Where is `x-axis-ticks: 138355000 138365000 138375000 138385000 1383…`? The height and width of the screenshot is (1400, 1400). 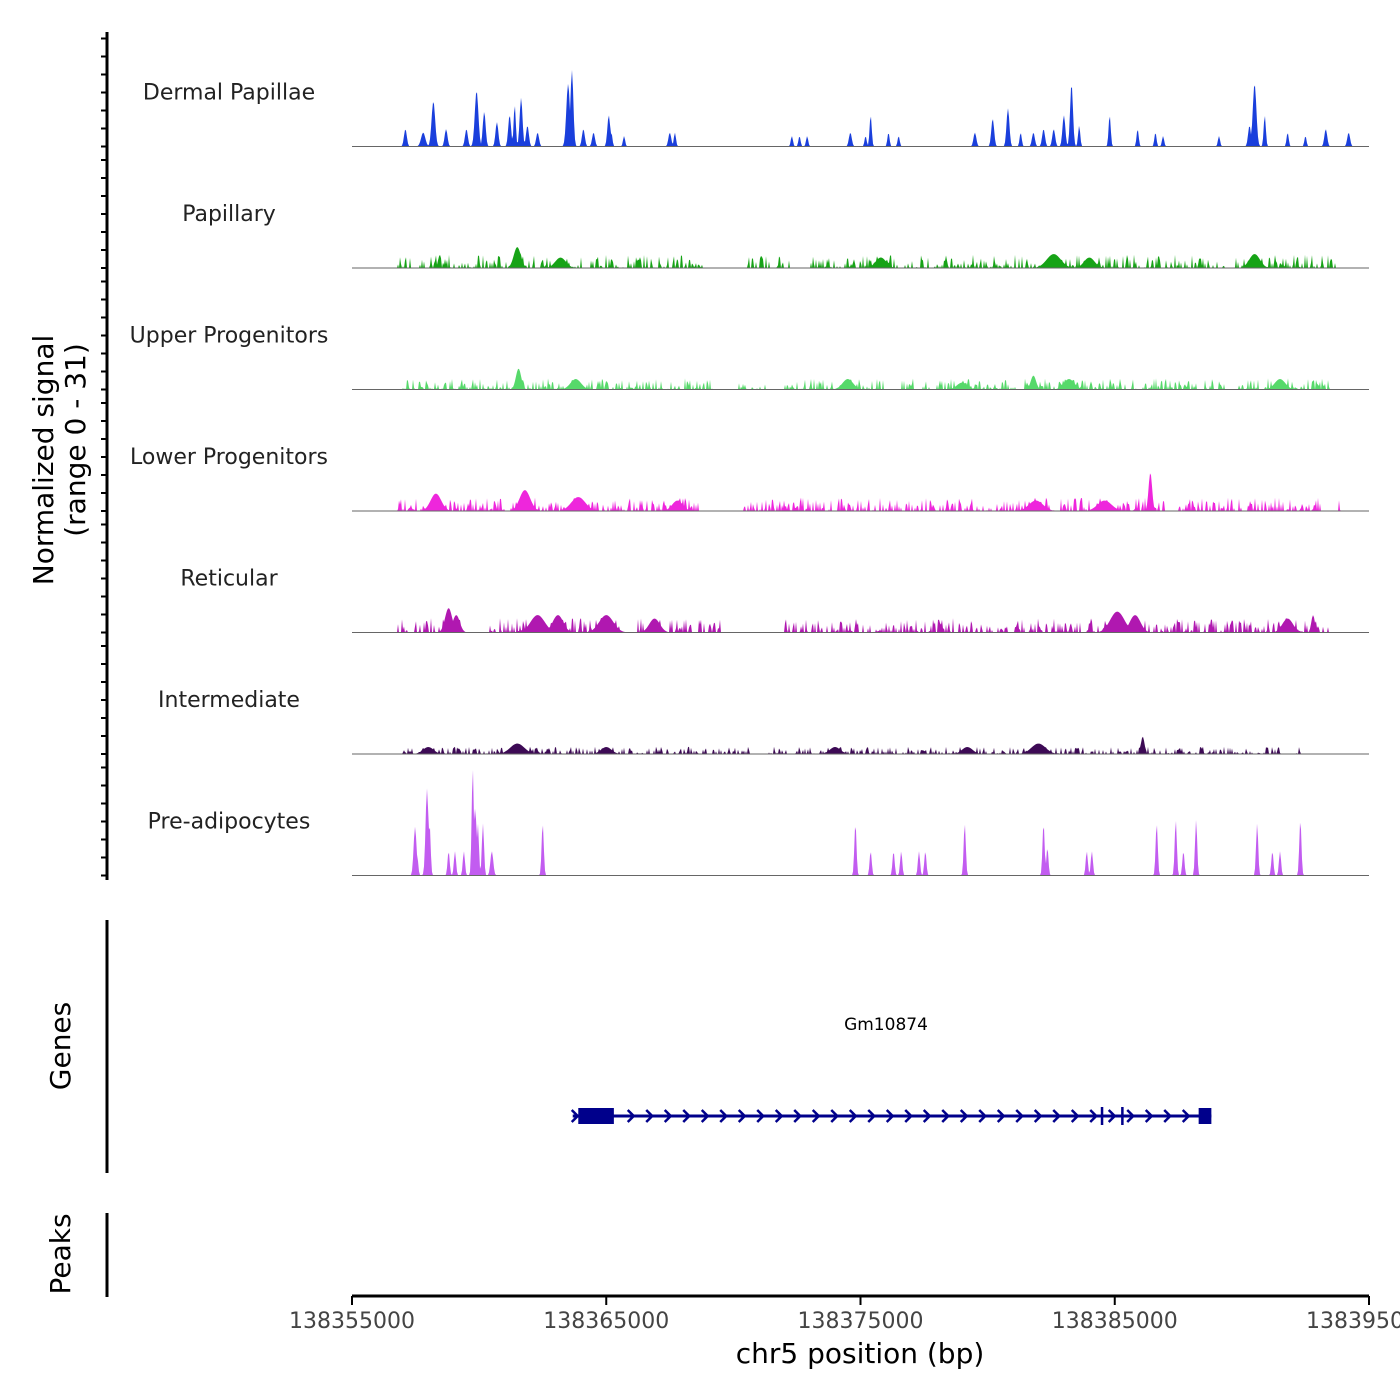
x-axis-ticks: 138355000 138365000 138375000 138385000 1383… is located at coordinates (844, 1315).